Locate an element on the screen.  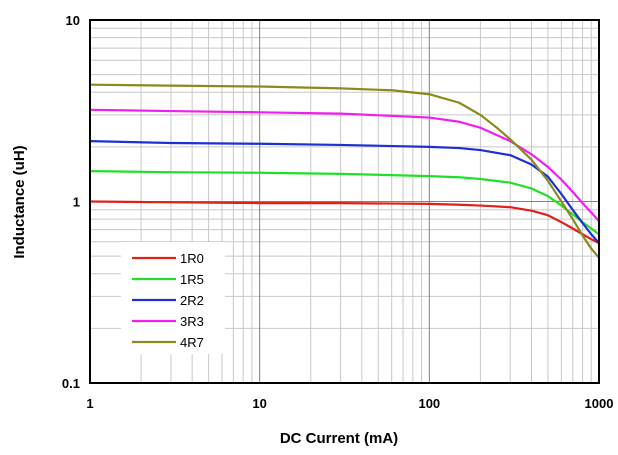
x-tick-label: 1000 is located at coordinates (599, 403).